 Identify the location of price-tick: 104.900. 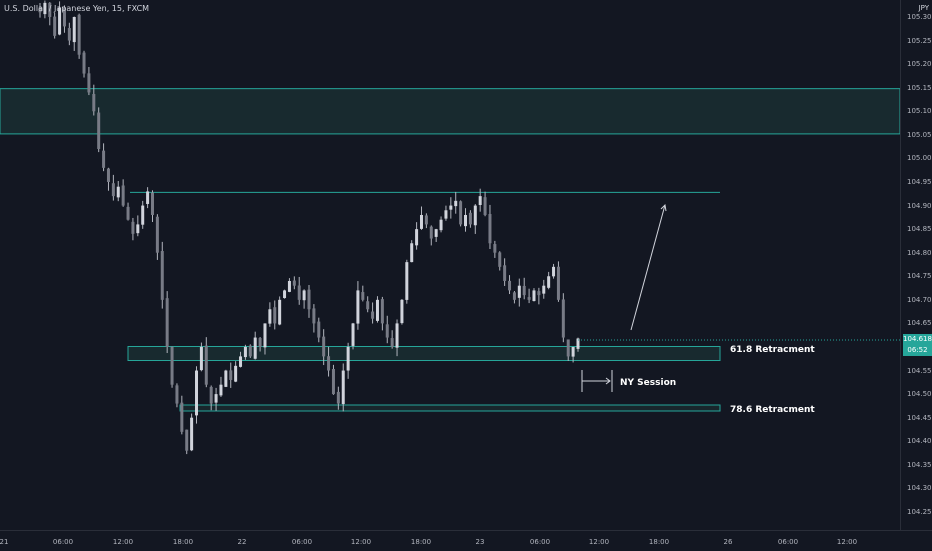
(919, 205).